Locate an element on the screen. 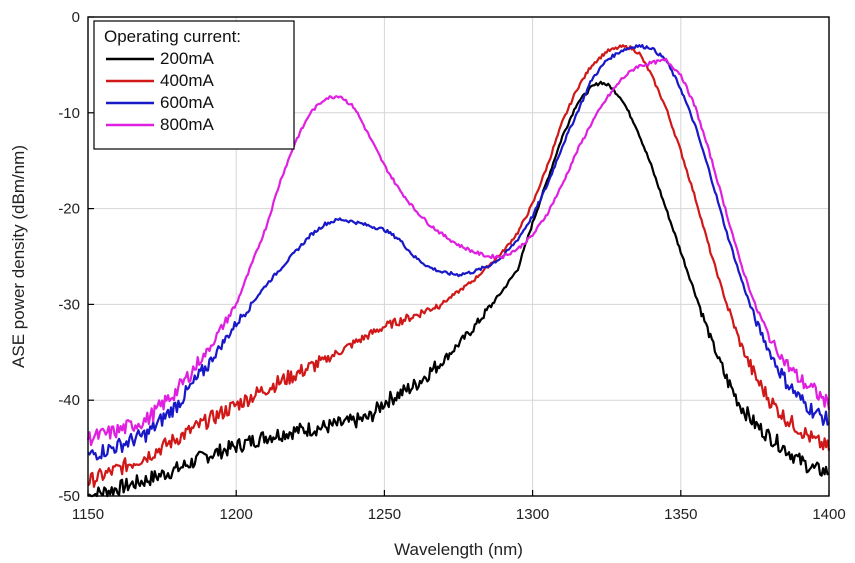  y-tick-label: -40 is located at coordinates (69, 400).